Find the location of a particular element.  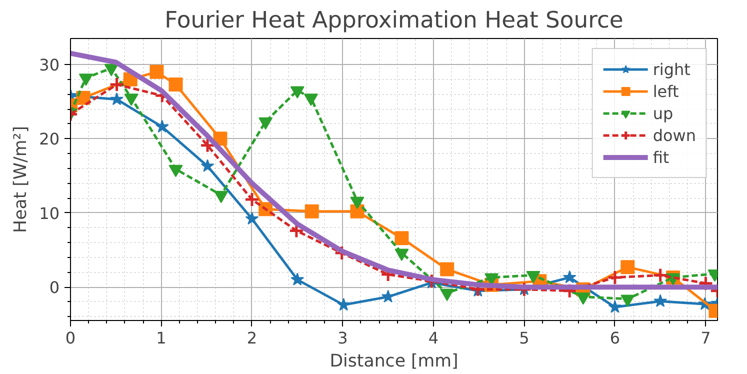

x-tick-label: 7 is located at coordinates (705, 338).